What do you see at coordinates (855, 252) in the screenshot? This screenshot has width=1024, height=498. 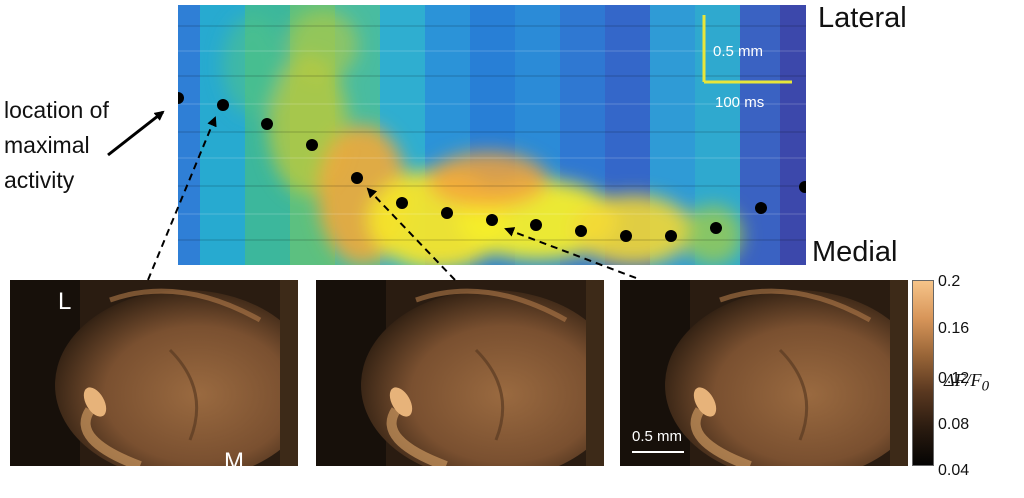 I see `medial-label: Medial` at bounding box center [855, 252].